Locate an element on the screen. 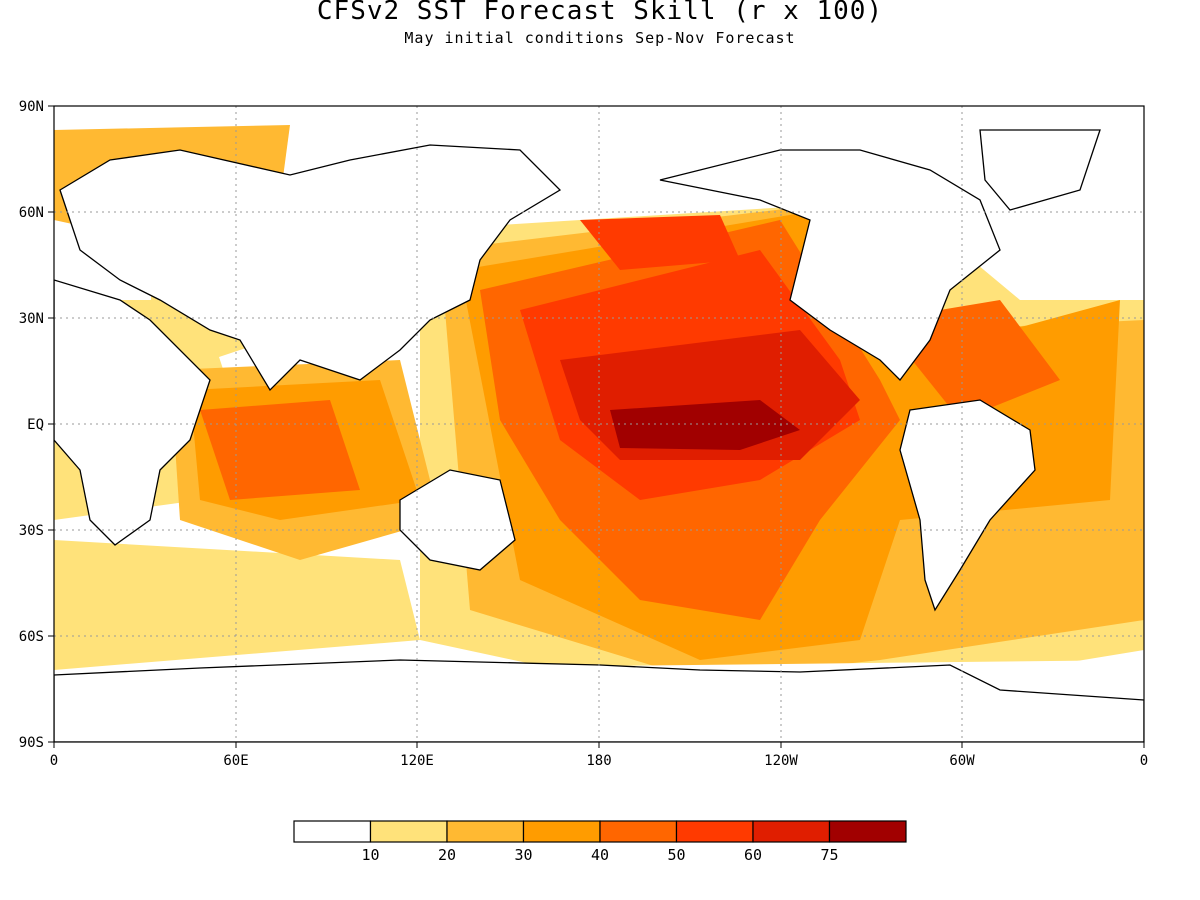 This screenshot has width=1200, height=900. map-subtitle: May initial conditions Sep-Nov Forecast is located at coordinates (600, 38).